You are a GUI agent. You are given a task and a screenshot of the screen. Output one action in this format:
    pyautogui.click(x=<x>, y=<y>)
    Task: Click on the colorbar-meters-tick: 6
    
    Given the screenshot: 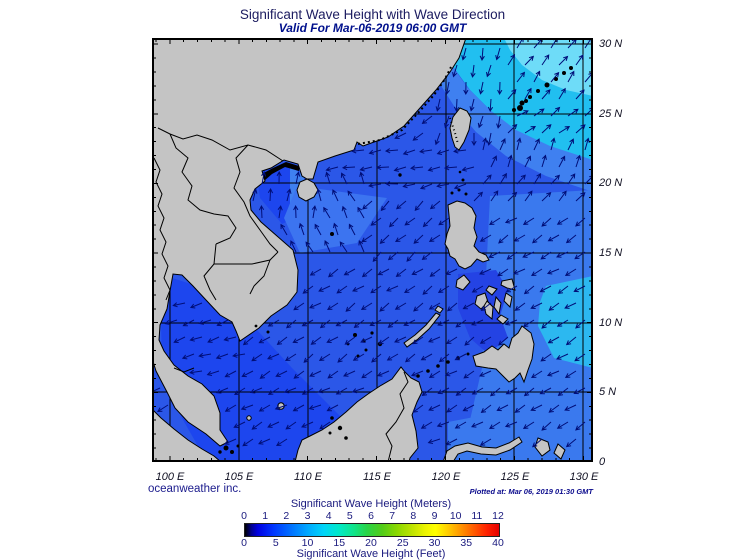 What is the action you would take?
    pyautogui.click(x=371, y=516)
    